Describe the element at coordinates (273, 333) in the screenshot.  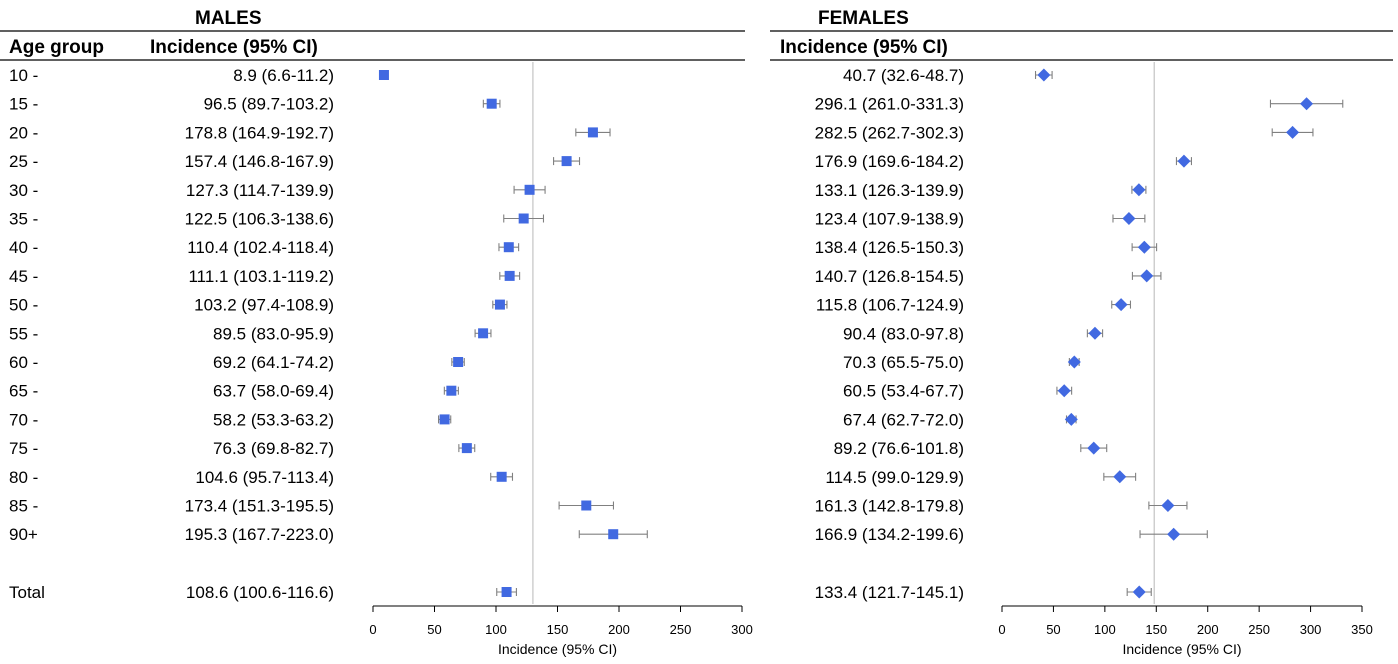
I see `males-estimate-label: 89.5 (83.0-95.9)` at that location.